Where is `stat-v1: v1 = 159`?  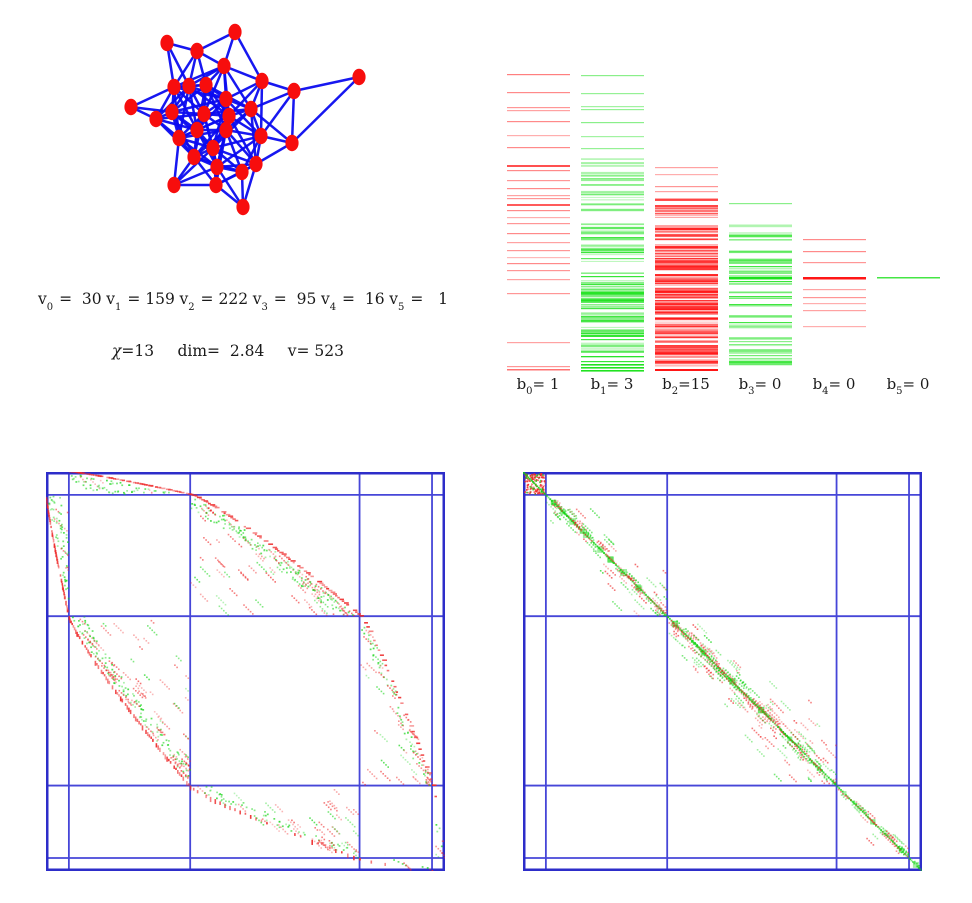 stat-v1: v1 = 159 is located at coordinates (140, 301).